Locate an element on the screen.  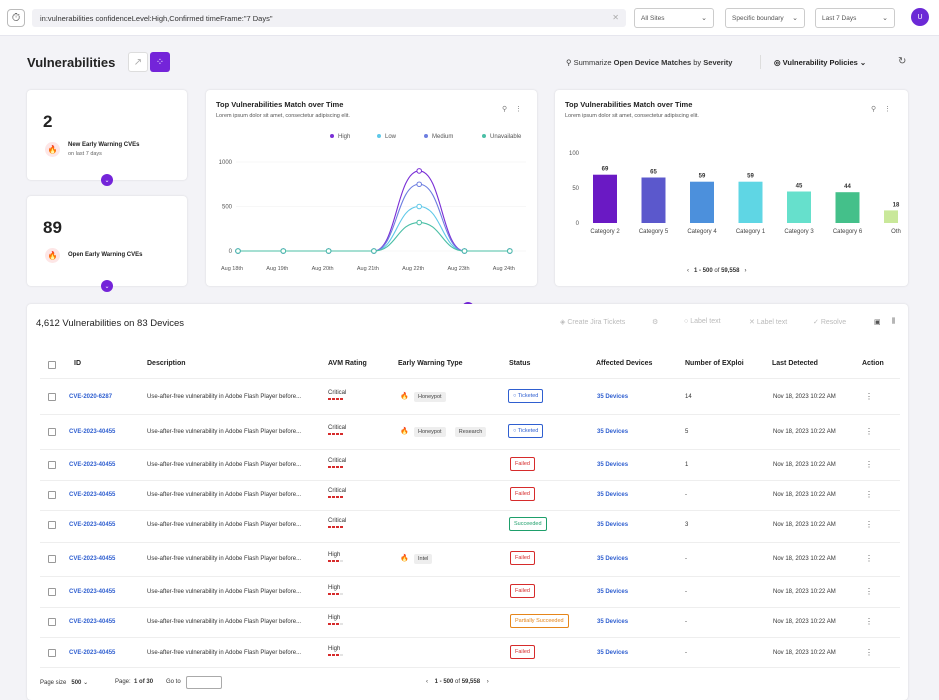
column-header-avm-rating: AVM Rating is located at coordinates (347, 363).